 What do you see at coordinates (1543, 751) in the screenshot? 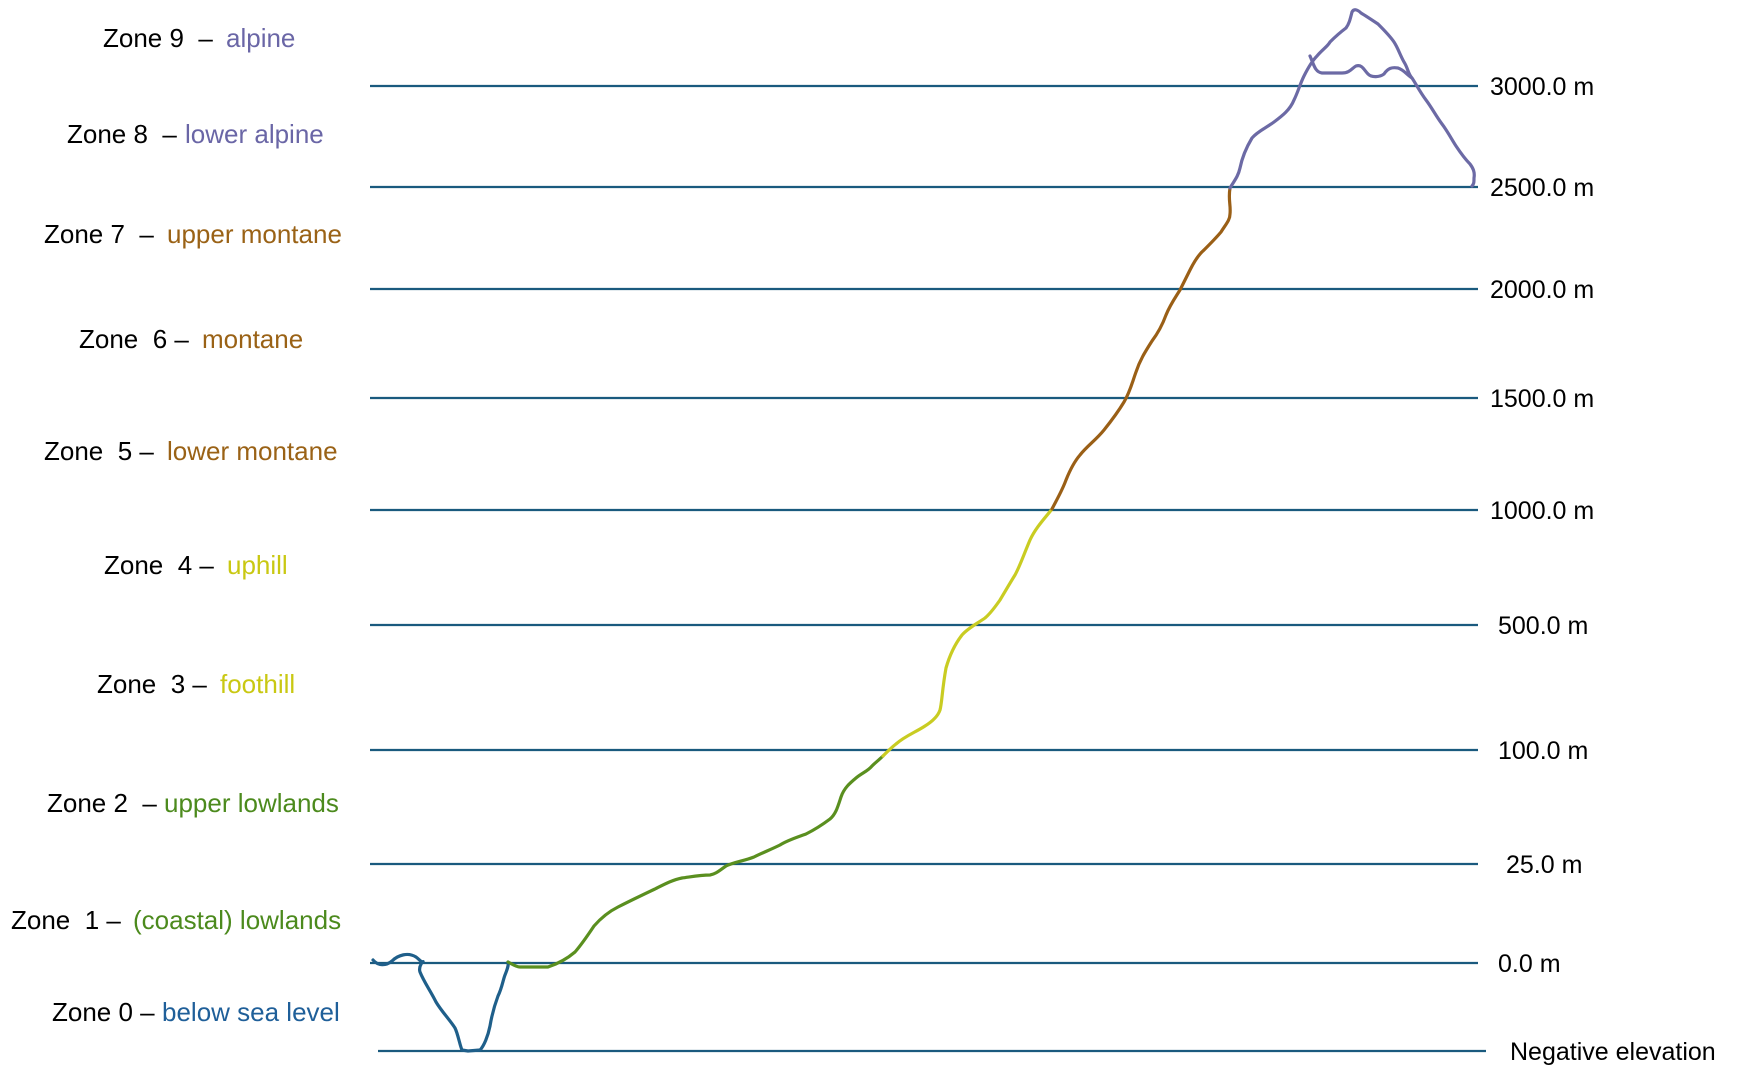
I see `elevation-label-100: 100.0 m` at bounding box center [1543, 751].